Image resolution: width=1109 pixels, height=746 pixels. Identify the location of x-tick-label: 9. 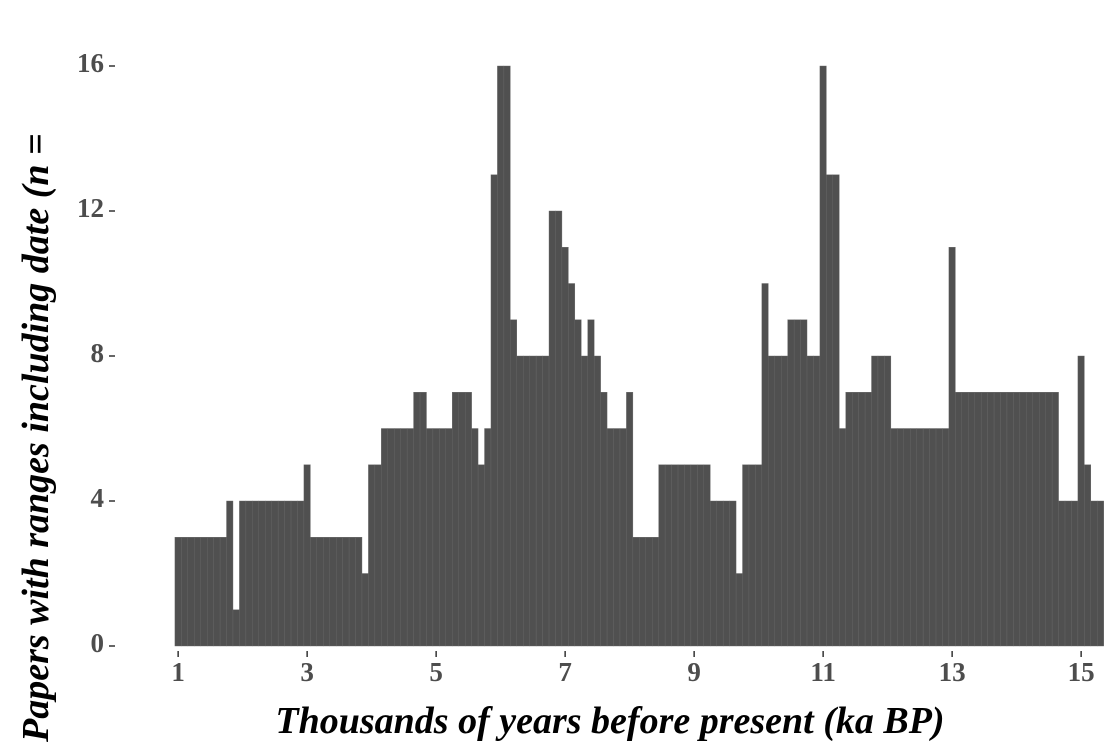
(694, 672).